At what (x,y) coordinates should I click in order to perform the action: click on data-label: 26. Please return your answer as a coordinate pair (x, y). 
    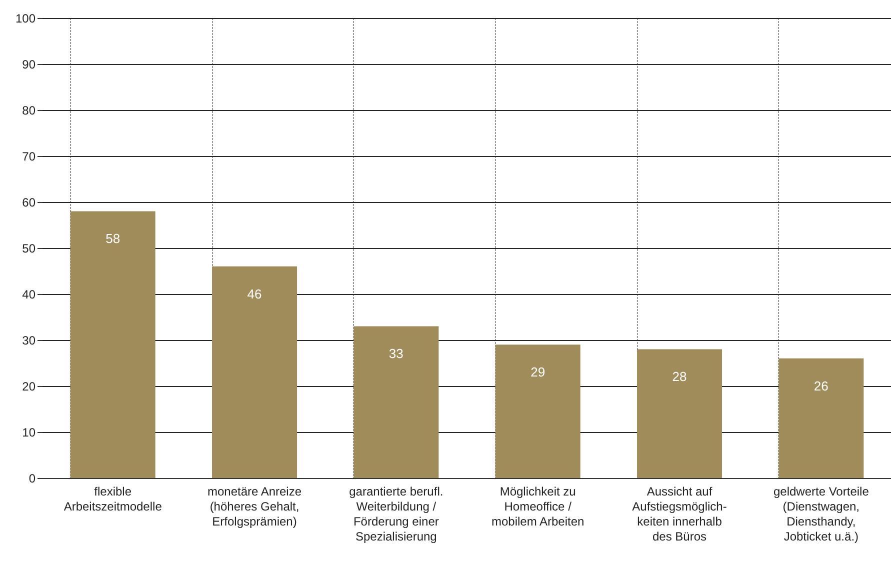
    Looking at the image, I should click on (821, 386).